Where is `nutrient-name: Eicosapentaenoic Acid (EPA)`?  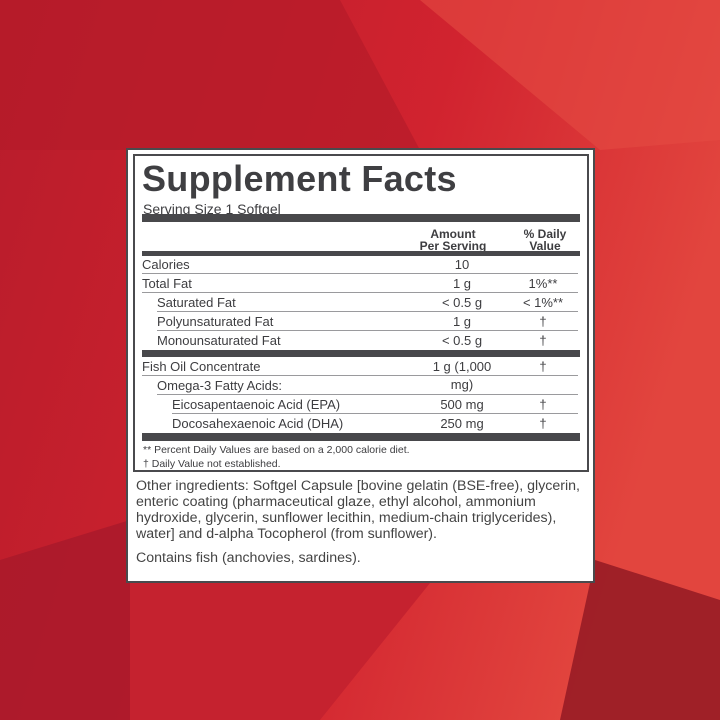 nutrient-name: Eicosapentaenoic Acid (EPA) is located at coordinates (256, 404).